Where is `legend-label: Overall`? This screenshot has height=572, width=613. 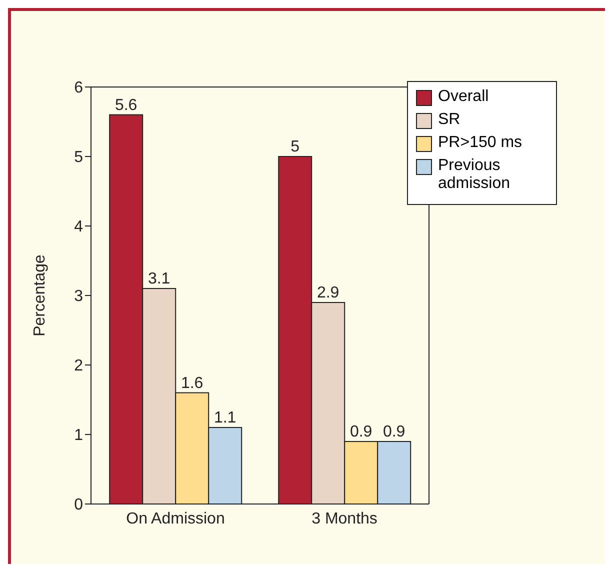 legend-label: Overall is located at coordinates (464, 97).